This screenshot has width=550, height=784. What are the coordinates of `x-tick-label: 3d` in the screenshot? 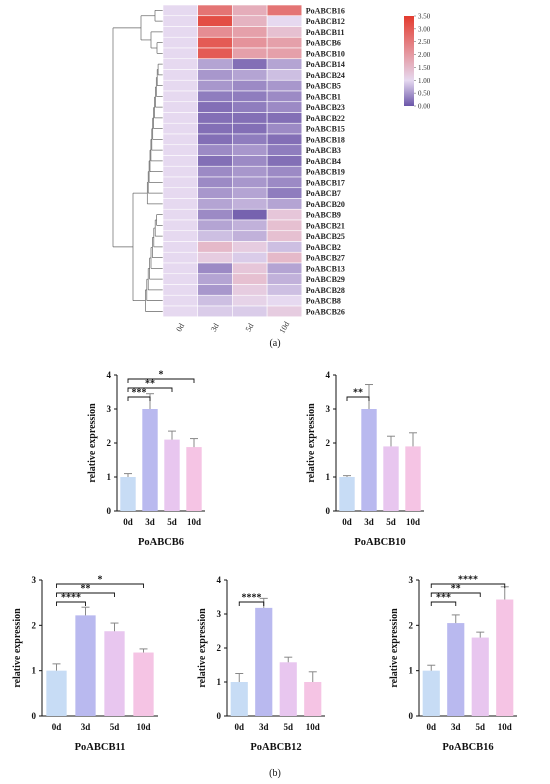 It's located at (150, 522).